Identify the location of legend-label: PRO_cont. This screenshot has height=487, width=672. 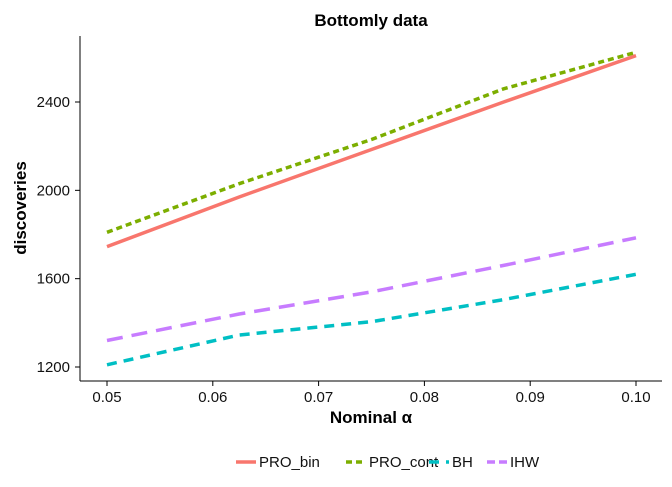
(404, 462).